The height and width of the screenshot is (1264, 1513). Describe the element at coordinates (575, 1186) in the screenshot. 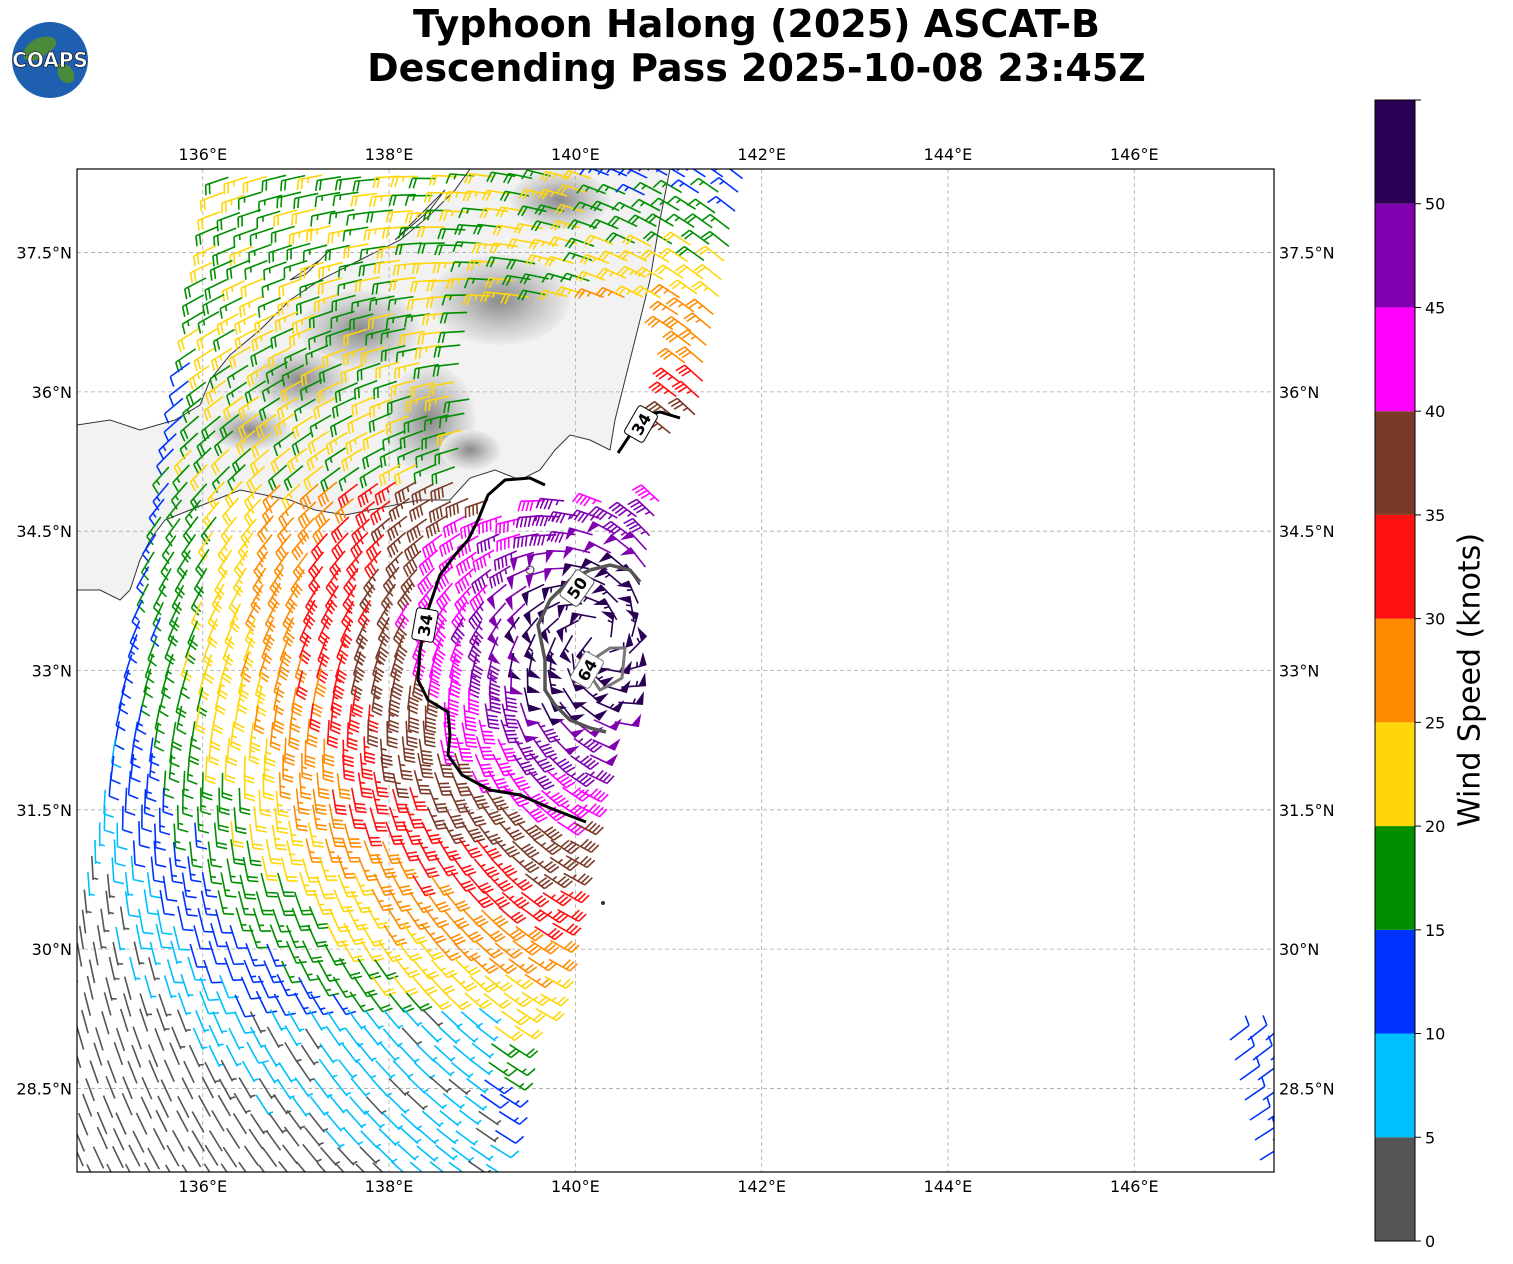

I see `lon-tick-label: 140°E` at that location.